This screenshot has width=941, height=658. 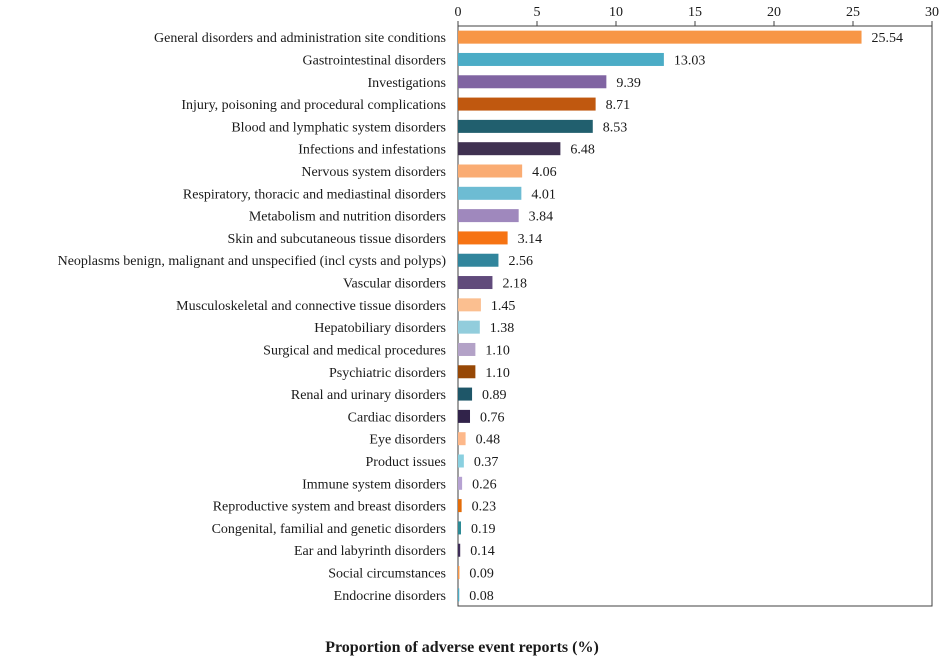 What do you see at coordinates (458, 12) in the screenshot?
I see `x-tick-label: 0` at bounding box center [458, 12].